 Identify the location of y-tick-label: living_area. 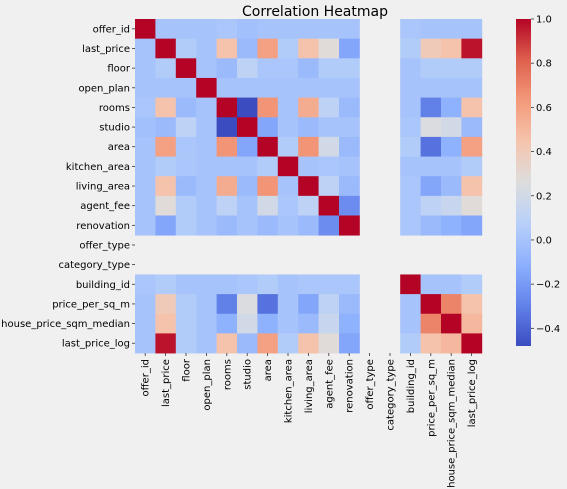
(103, 187).